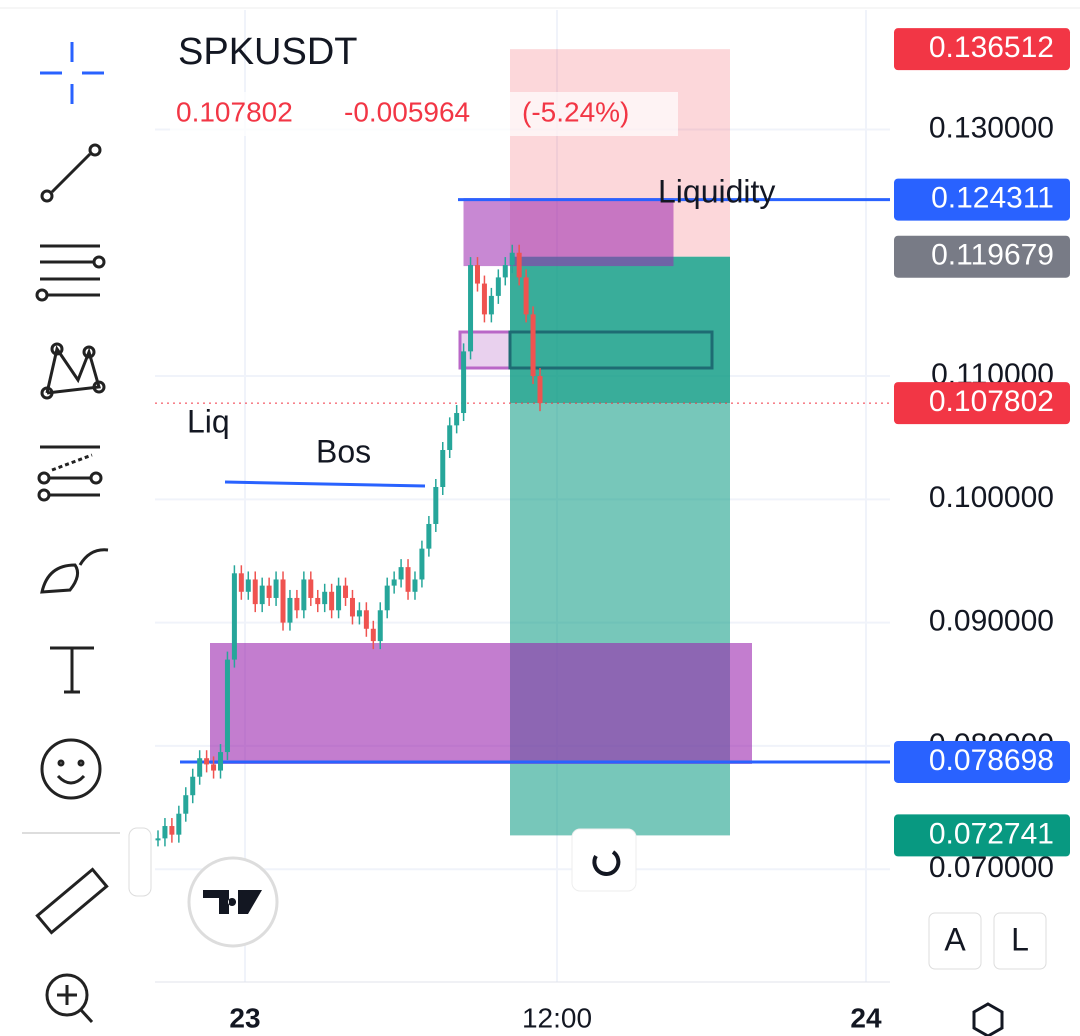  Describe the element at coordinates (71, 769) in the screenshot. I see `emoji-tool` at that location.